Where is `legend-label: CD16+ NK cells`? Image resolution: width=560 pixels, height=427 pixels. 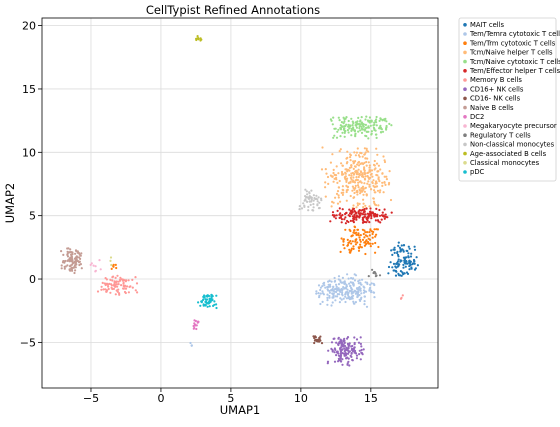 legend-label: CD16+ NK cells is located at coordinates (497, 89).